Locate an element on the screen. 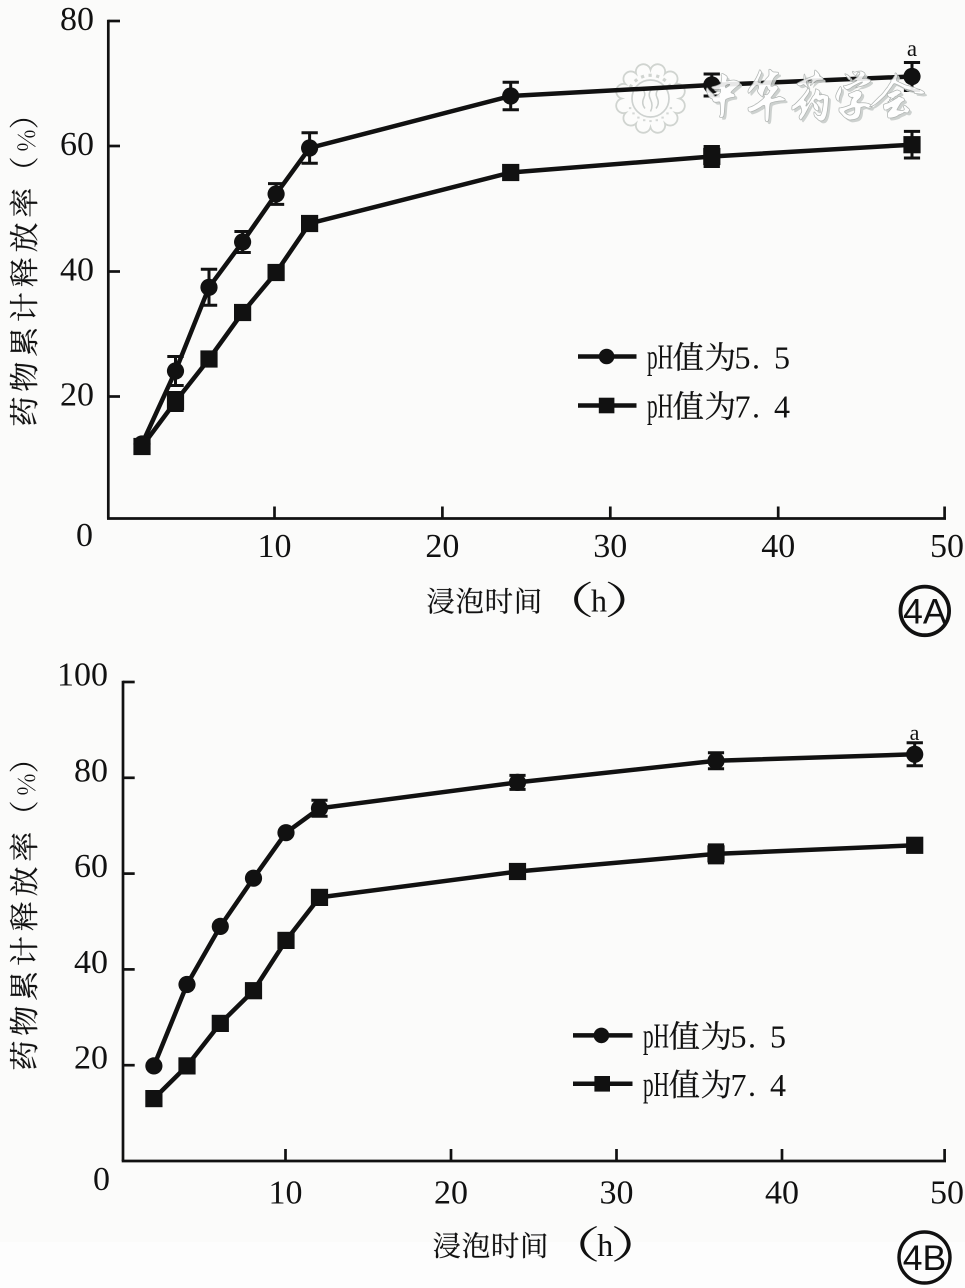  svg-text: 4A is located at coordinates (925, 611).